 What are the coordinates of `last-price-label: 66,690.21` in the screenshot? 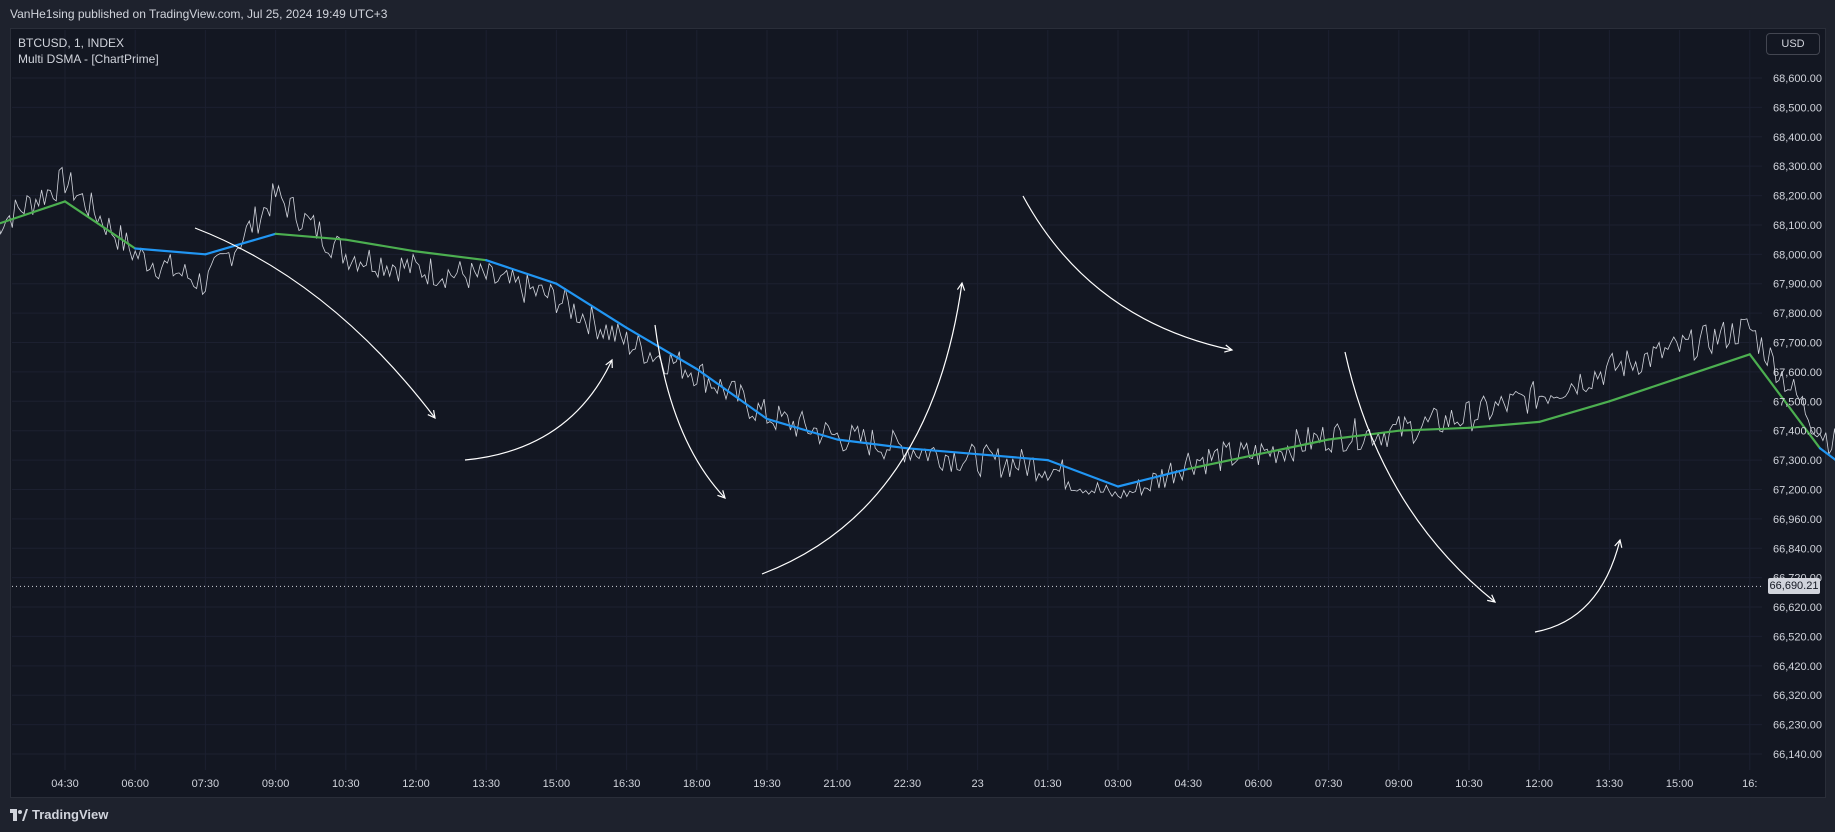 It's located at (1794, 586).